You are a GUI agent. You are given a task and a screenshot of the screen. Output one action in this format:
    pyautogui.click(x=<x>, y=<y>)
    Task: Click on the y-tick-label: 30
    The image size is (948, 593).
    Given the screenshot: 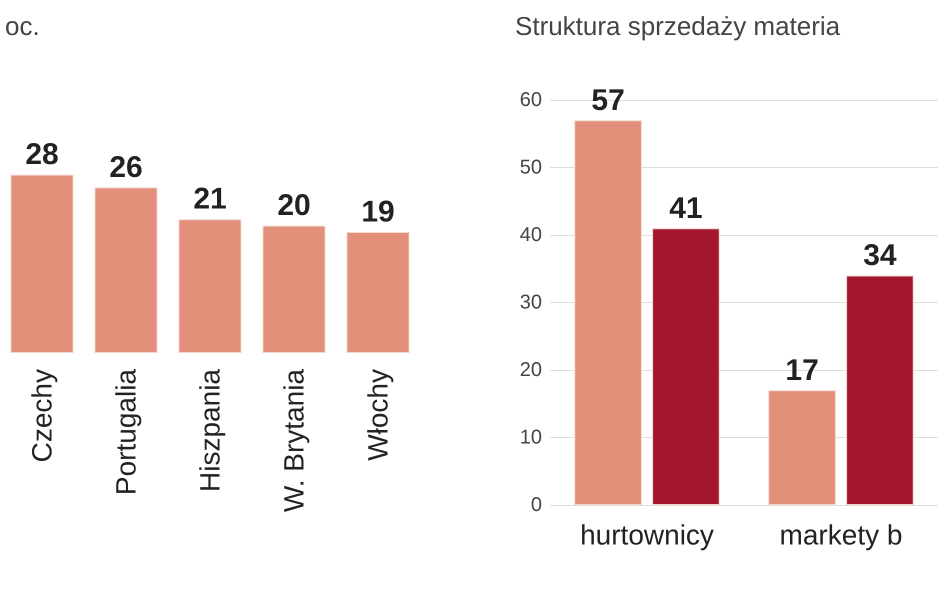 What is the action you would take?
    pyautogui.click(x=531, y=303)
    